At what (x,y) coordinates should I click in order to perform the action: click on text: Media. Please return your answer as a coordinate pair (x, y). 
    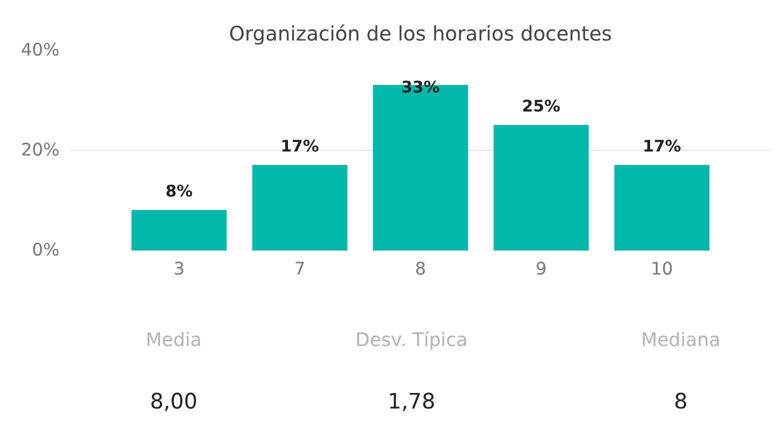
    Looking at the image, I should click on (174, 340).